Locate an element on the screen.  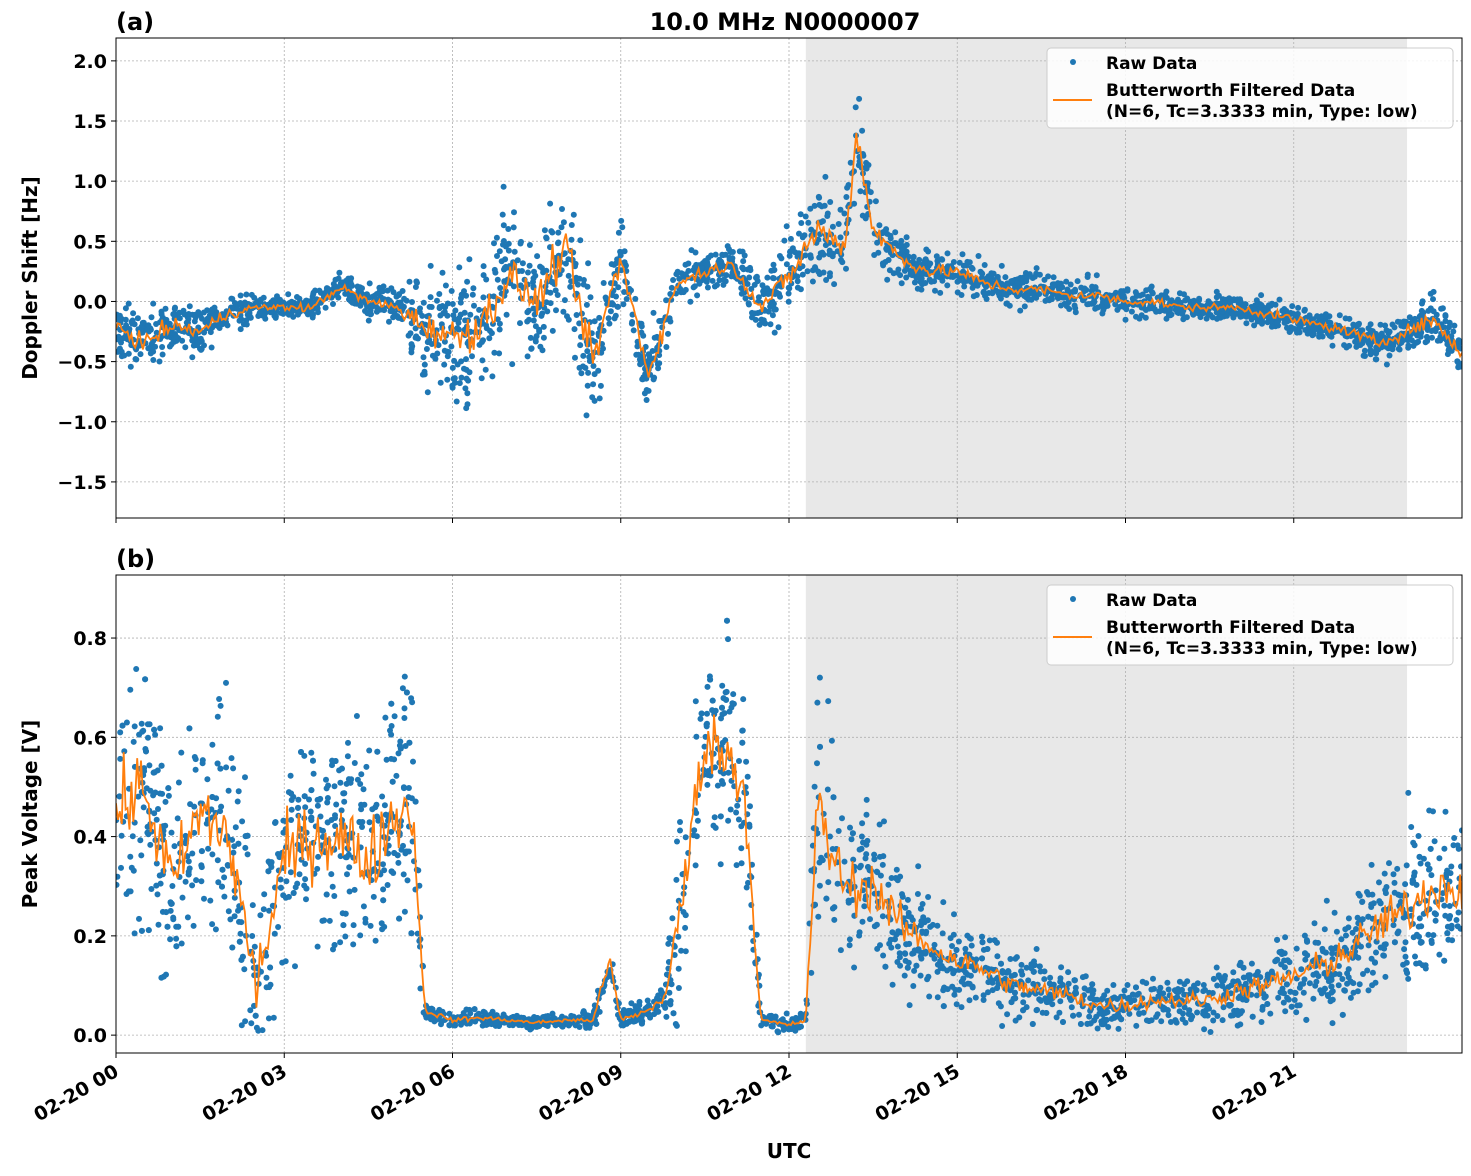
y-tick-label: −1.5 is located at coordinates (82, 483).